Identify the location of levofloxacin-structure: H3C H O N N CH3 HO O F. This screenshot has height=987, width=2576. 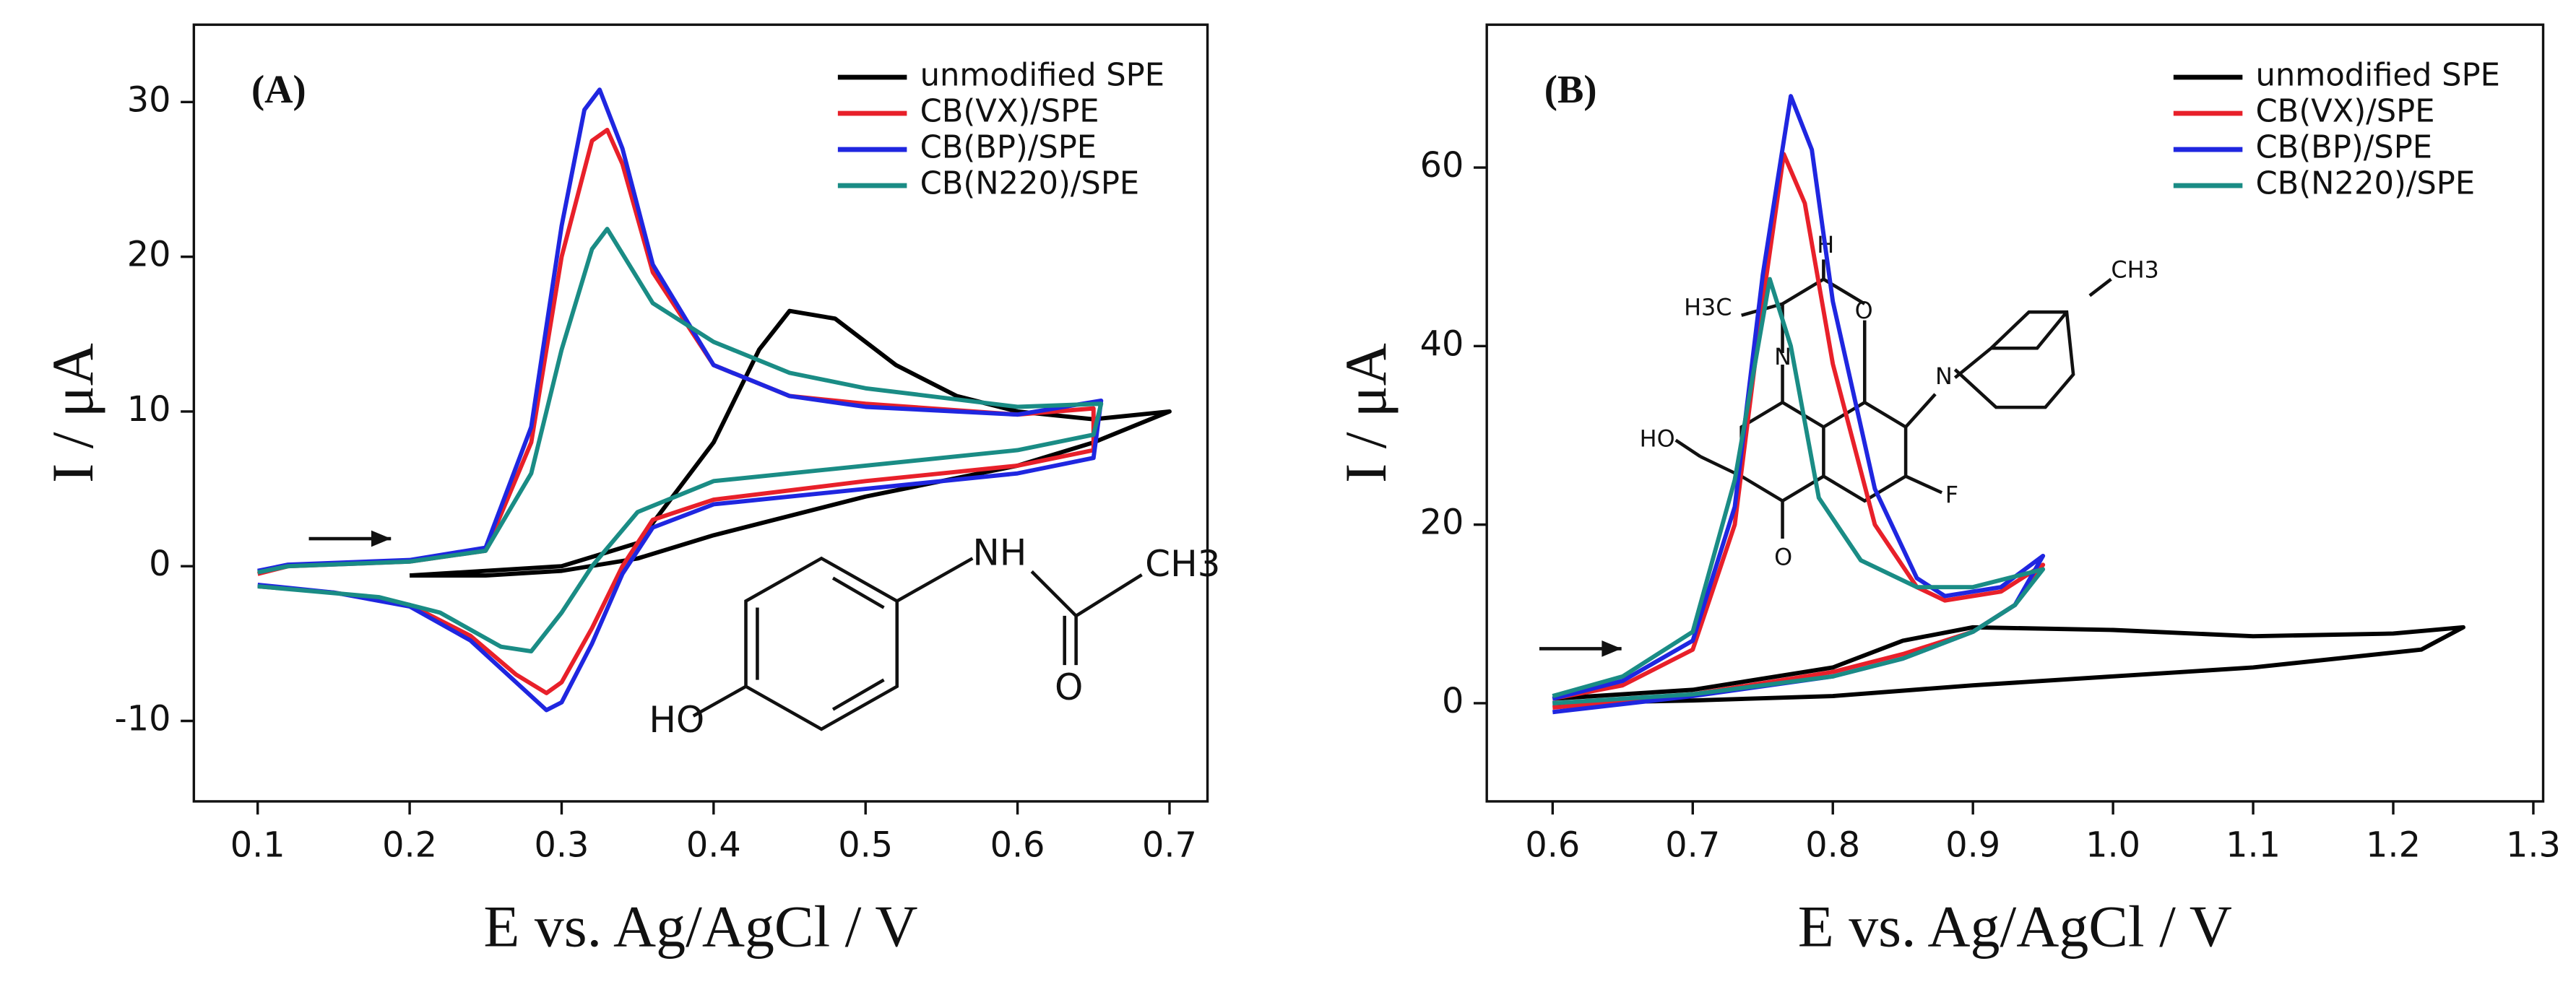
(1900, 400).